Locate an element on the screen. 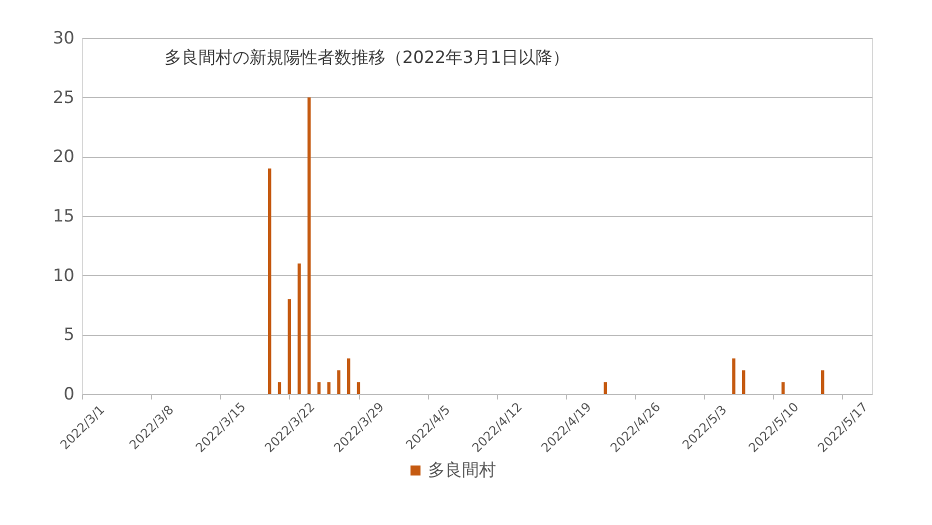 This screenshot has height=525, width=932. y-tick-label: 5 is located at coordinates (69, 335).